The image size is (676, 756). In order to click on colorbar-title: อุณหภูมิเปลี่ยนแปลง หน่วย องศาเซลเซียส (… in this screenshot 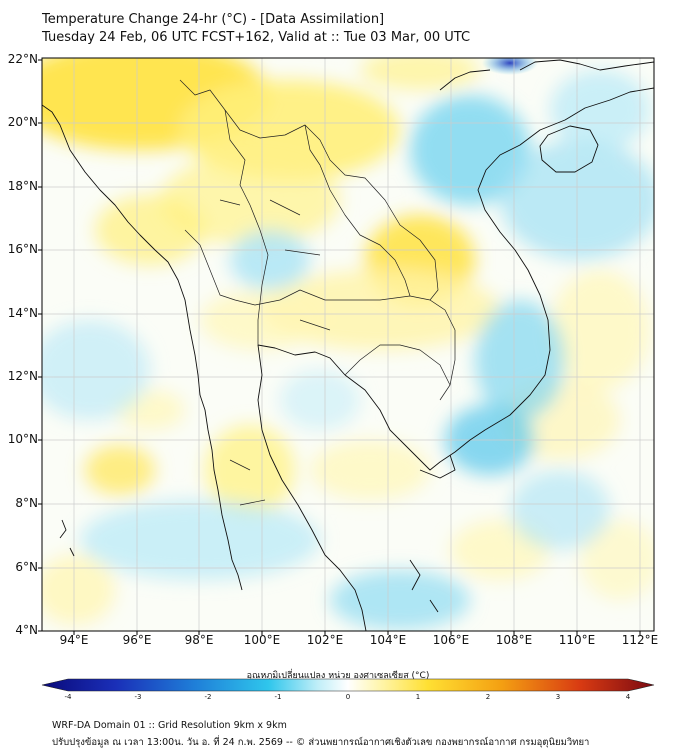, I will do `click(338, 676)`.